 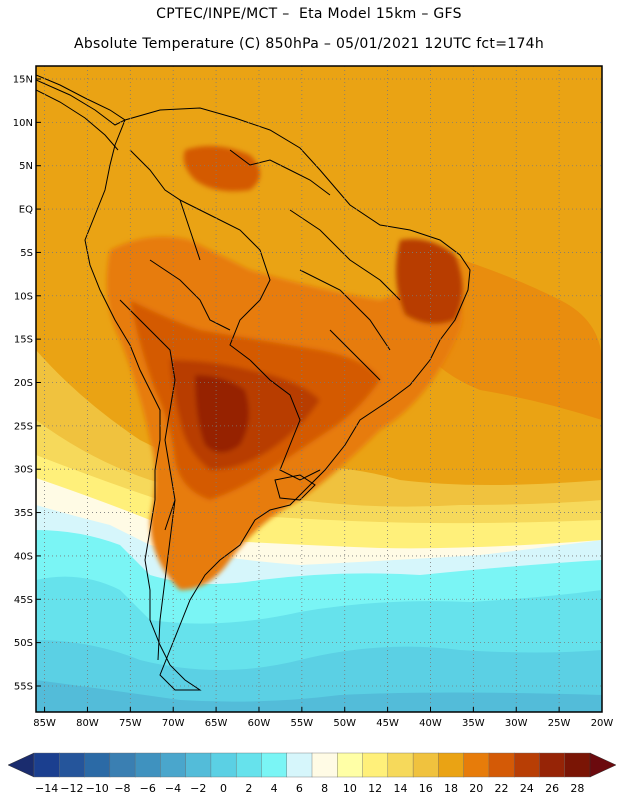 I want to click on lat-tick-label: 5N, so click(x=26, y=166).